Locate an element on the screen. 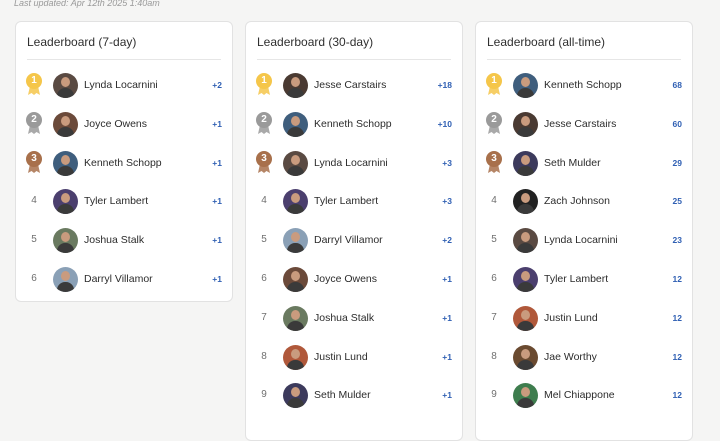 This screenshot has height=441, width=720. leaderboard-row: 1 Jesse Carstairs +18 is located at coordinates (354, 85).